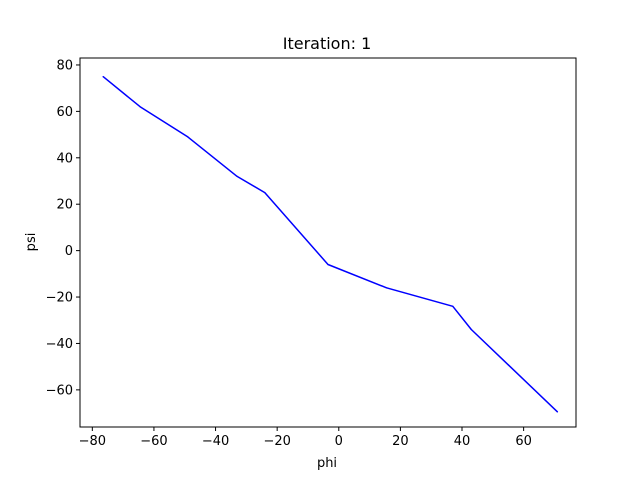 Image resolution: width=640 pixels, height=480 pixels. Describe the element at coordinates (400, 441) in the screenshot. I see `x-tick-label: 20` at that location.